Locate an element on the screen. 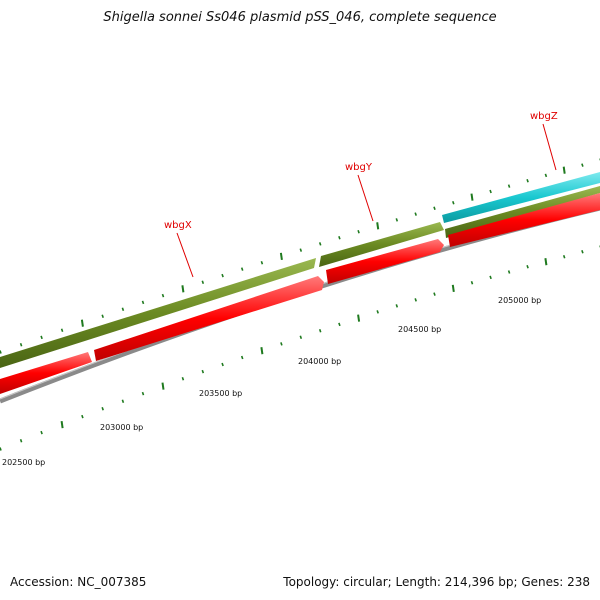  leader-wbgX is located at coordinates (185, 255).